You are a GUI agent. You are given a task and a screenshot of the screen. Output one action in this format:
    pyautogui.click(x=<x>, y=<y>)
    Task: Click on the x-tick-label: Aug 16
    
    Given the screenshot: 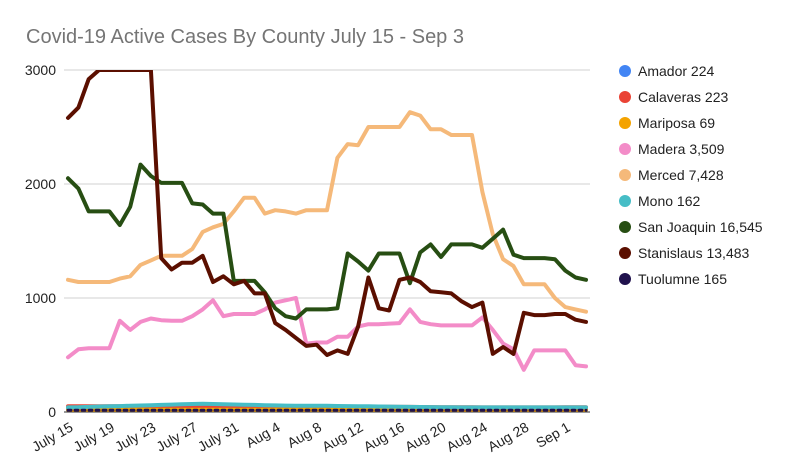 What is the action you would take?
    pyautogui.click(x=384, y=437)
    